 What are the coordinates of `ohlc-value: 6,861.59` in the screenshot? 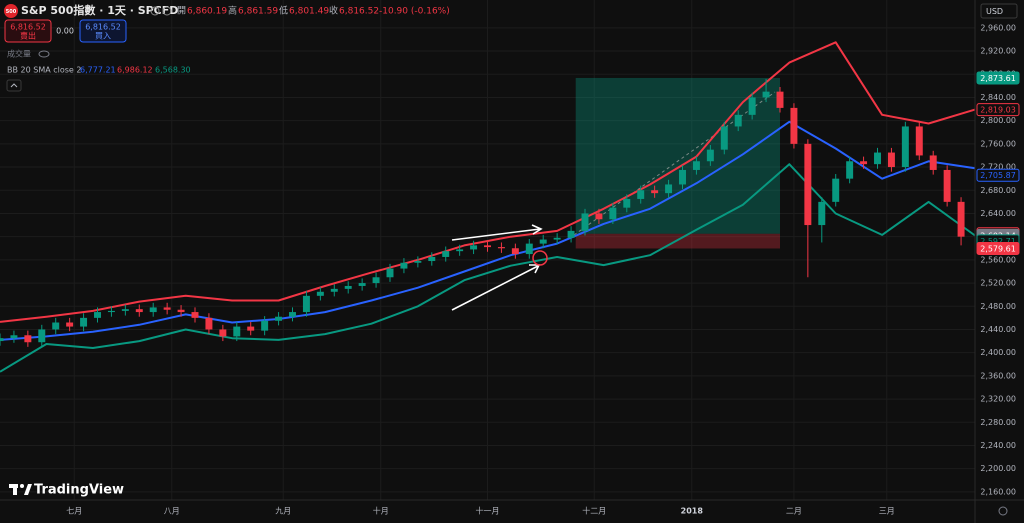 It's located at (258, 12).